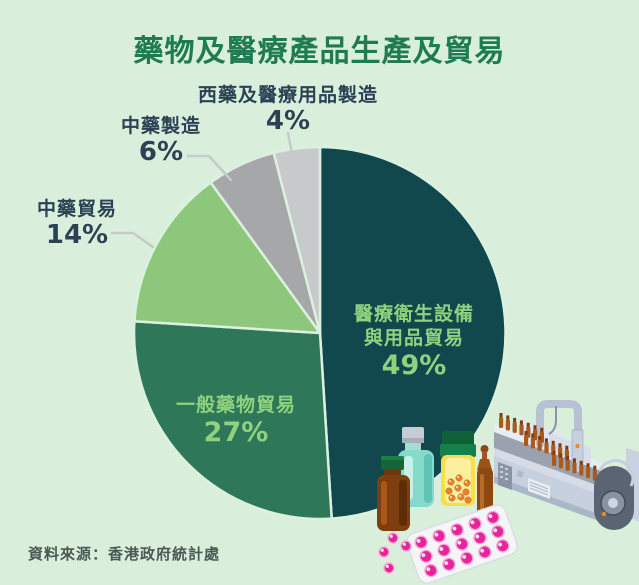 The height and width of the screenshot is (585, 639). I want to click on blister-pills, so click(462, 544).